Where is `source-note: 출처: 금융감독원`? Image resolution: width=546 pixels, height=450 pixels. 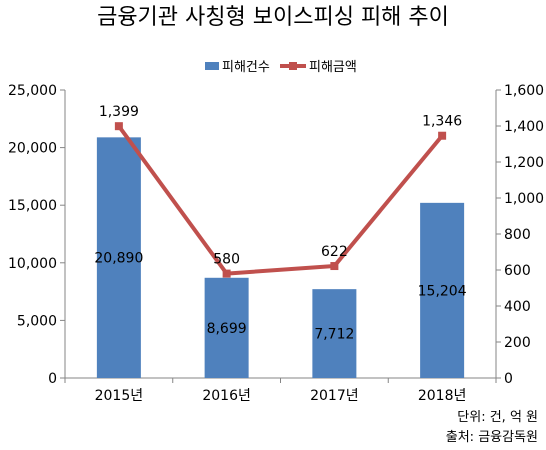
source-note: 출처: 금융감독원 is located at coordinates (492, 437).